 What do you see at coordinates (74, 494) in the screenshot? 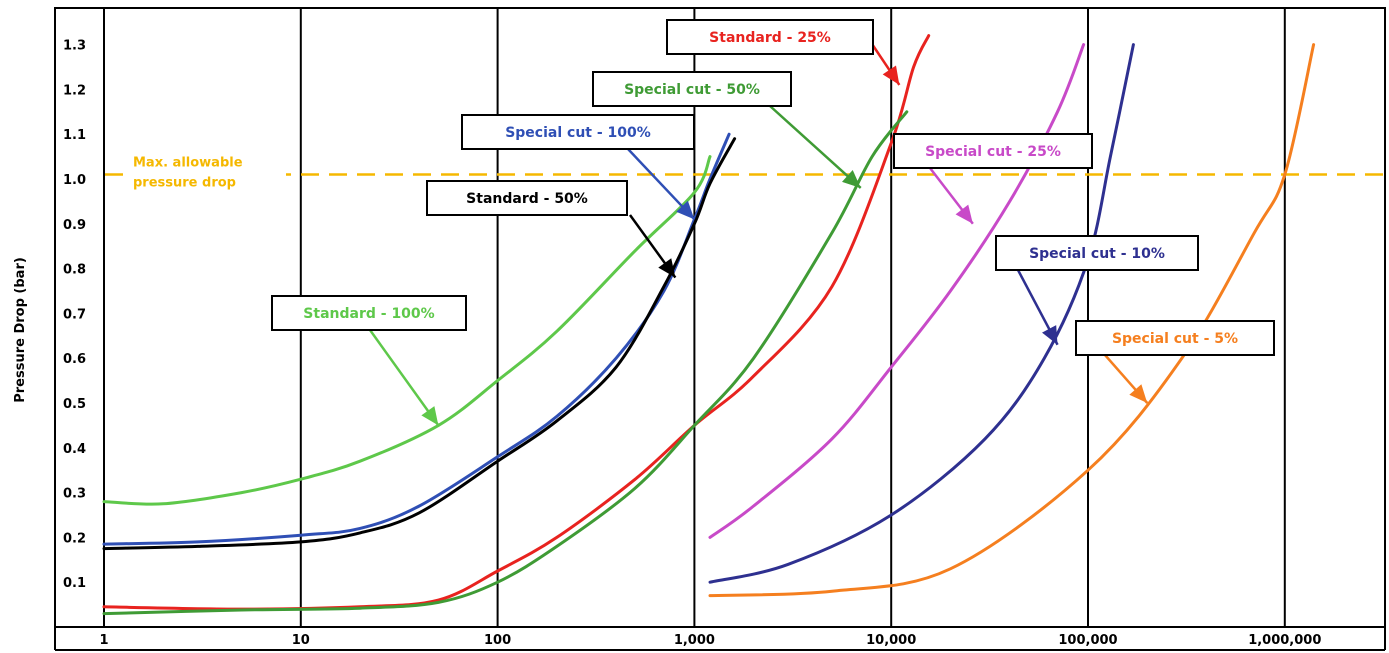
I see `y-tick-label: 0.3` at bounding box center [74, 494].